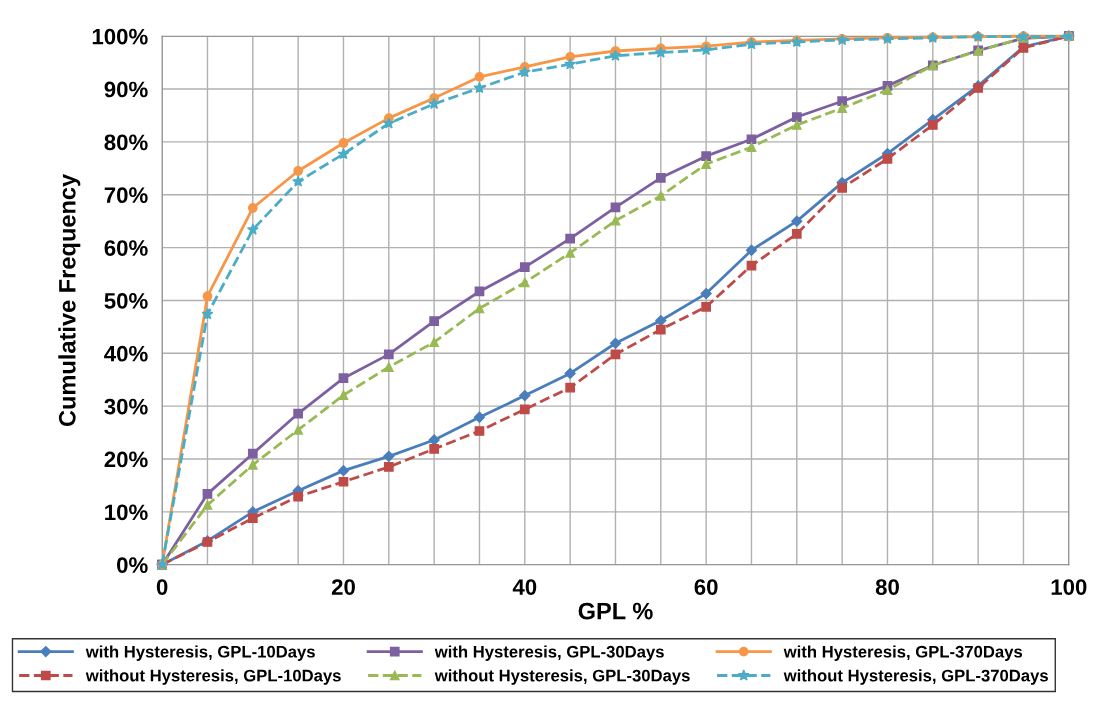 This screenshot has width=1103, height=724. What do you see at coordinates (706, 587) in the screenshot?
I see `x-tick-label: 60` at bounding box center [706, 587].